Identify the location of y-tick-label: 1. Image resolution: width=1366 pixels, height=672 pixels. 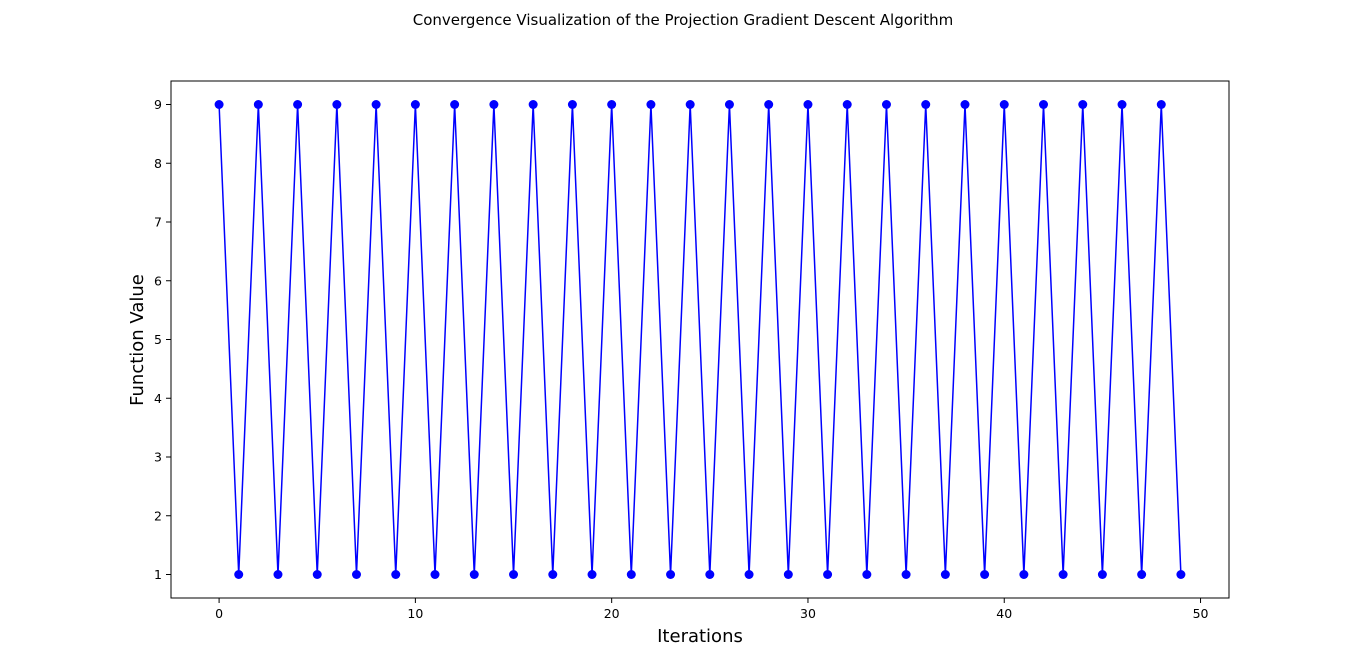
(158, 574).